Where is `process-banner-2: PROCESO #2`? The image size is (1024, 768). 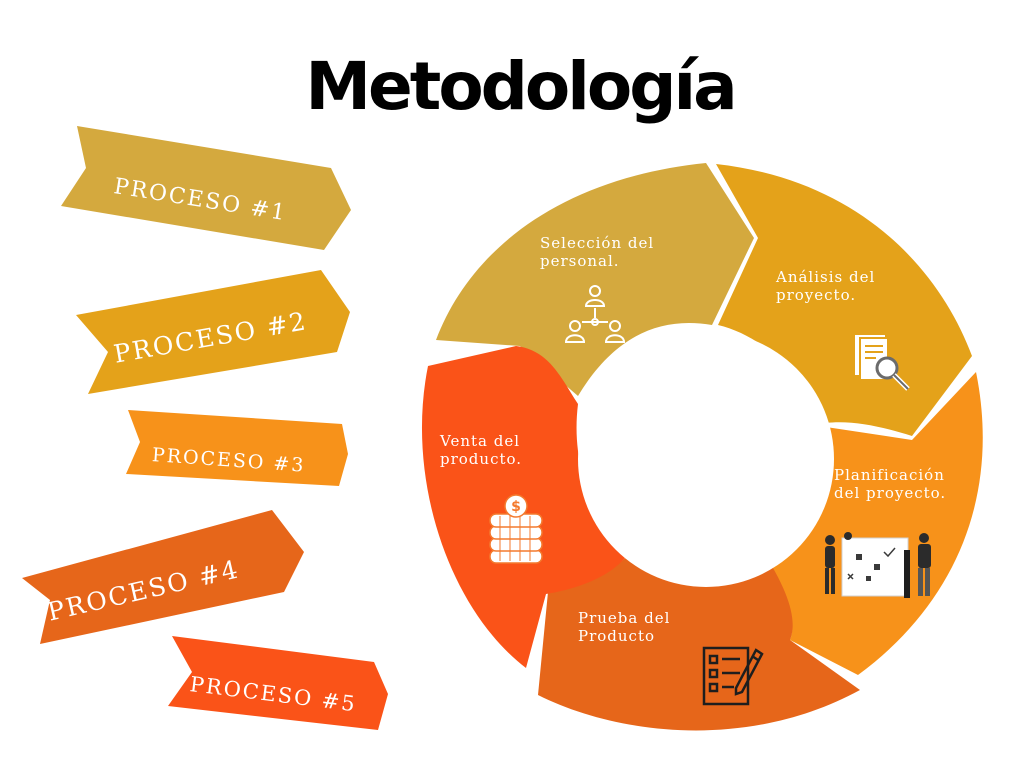 process-banner-2: PROCESO #2 is located at coordinates (214, 332).